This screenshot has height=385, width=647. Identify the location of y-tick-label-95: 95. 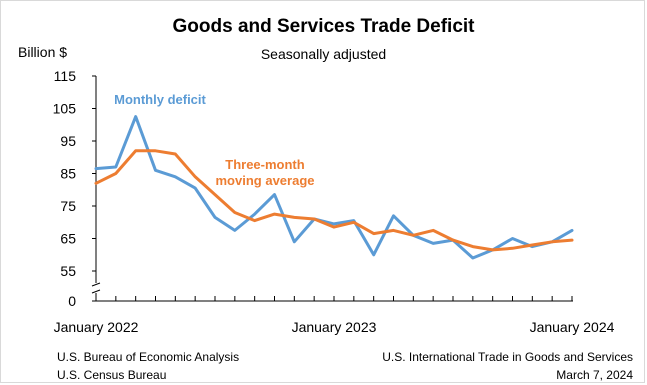
(68, 141).